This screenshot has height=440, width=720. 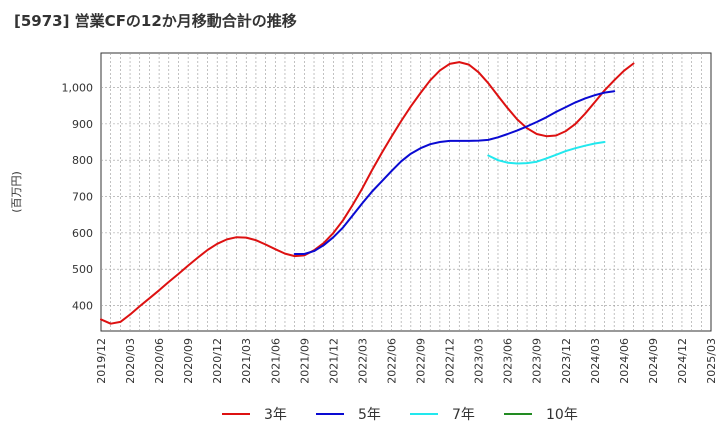 I want to click on x-tick-label: 2020/06, so click(x=159, y=361).